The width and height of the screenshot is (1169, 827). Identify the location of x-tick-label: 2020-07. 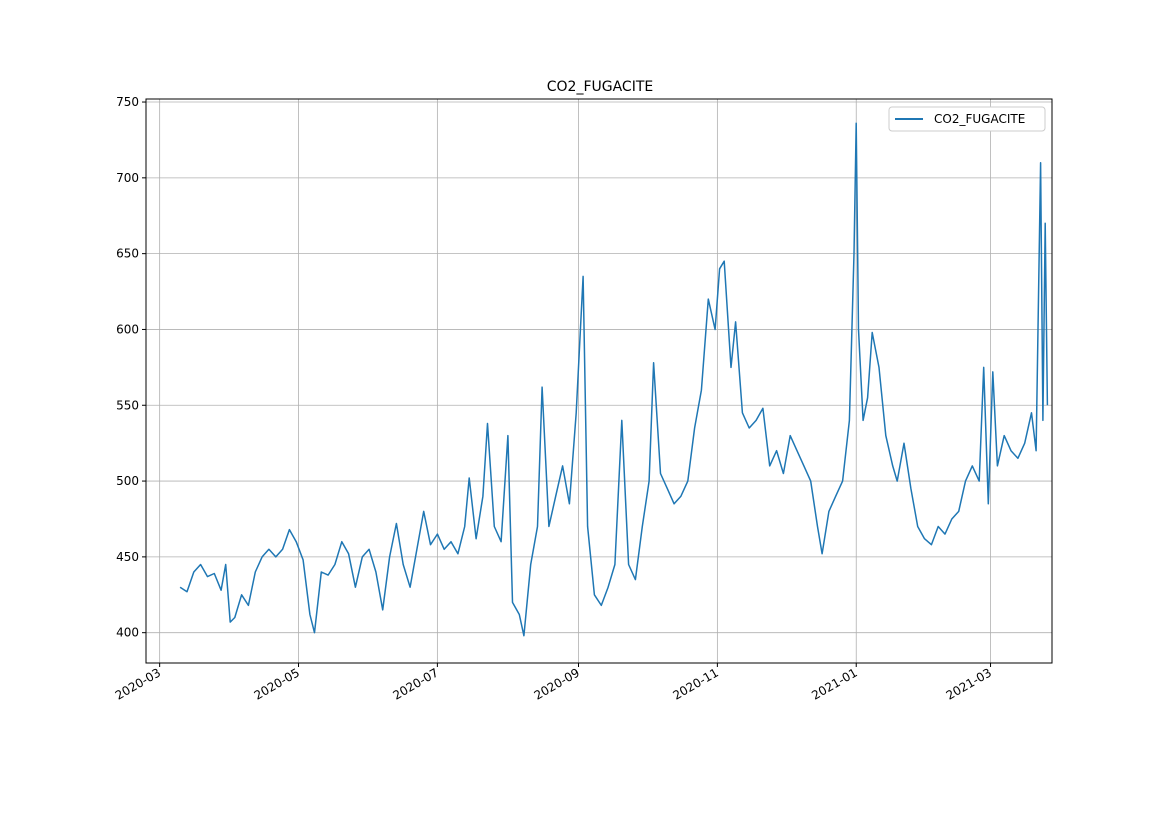
(415, 683).